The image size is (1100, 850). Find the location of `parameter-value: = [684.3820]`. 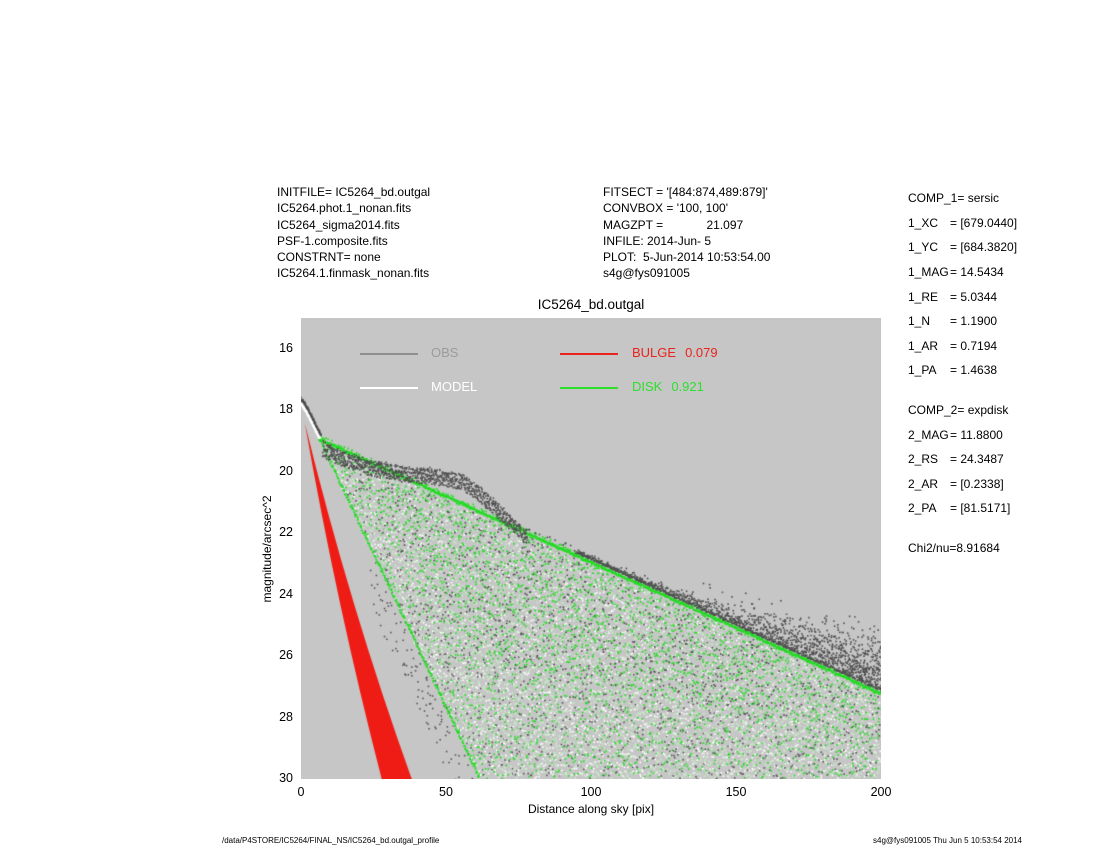

parameter-value: = [684.3820] is located at coordinates (984, 247).